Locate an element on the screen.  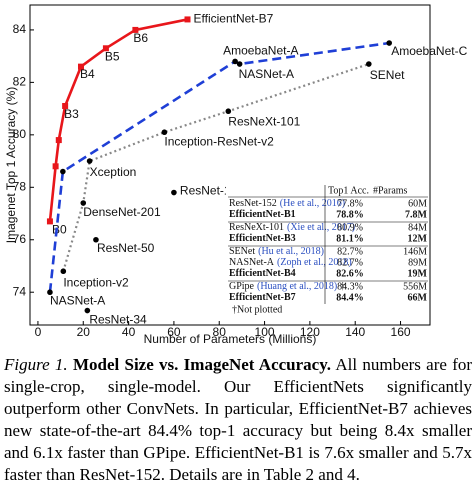
table-model: ResNeXt-101 (Xie et al., 2017) is located at coordinates (292, 227).